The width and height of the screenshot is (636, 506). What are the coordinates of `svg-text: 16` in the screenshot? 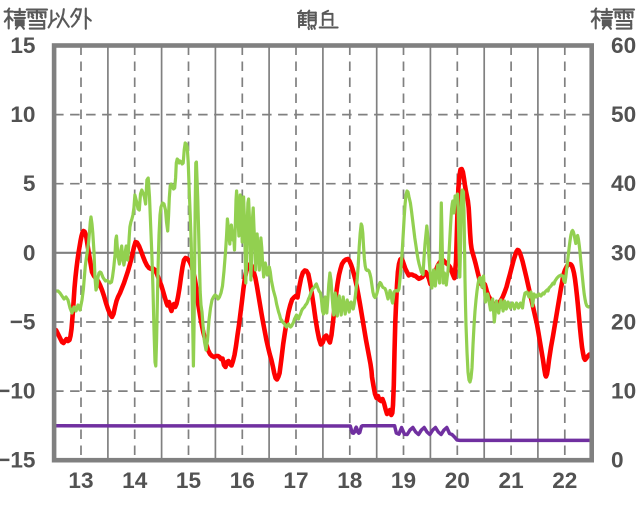 It's located at (242, 480).